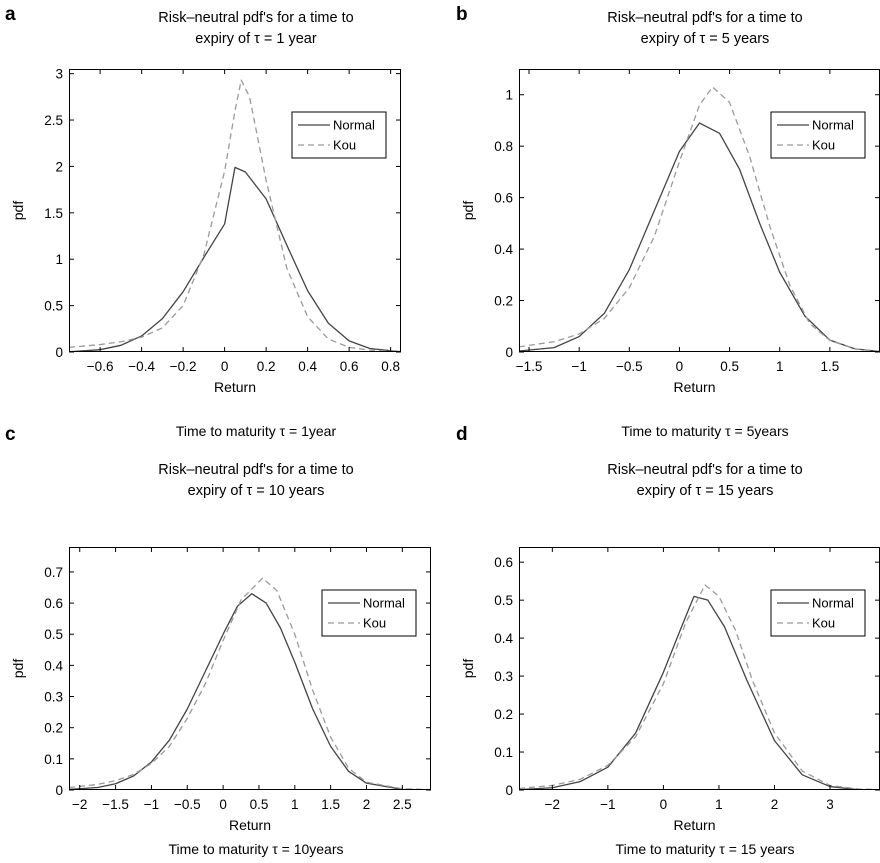 This screenshot has width=880, height=863. What do you see at coordinates (705, 849) in the screenshot?
I see `panel-caption: Time to maturity τ = 15 years` at bounding box center [705, 849].